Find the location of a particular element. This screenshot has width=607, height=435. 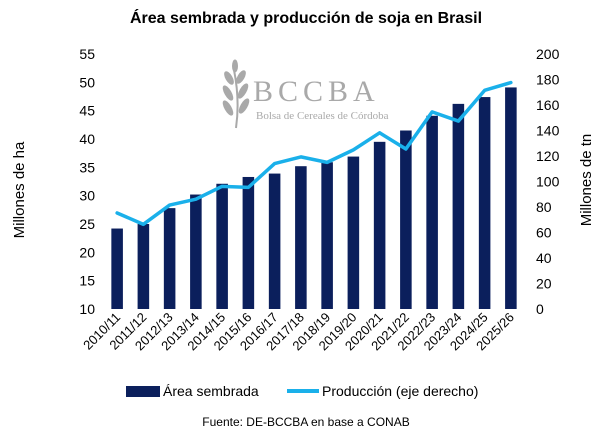

y-axis-right-label: Millones de tn is located at coordinates (586, 180).